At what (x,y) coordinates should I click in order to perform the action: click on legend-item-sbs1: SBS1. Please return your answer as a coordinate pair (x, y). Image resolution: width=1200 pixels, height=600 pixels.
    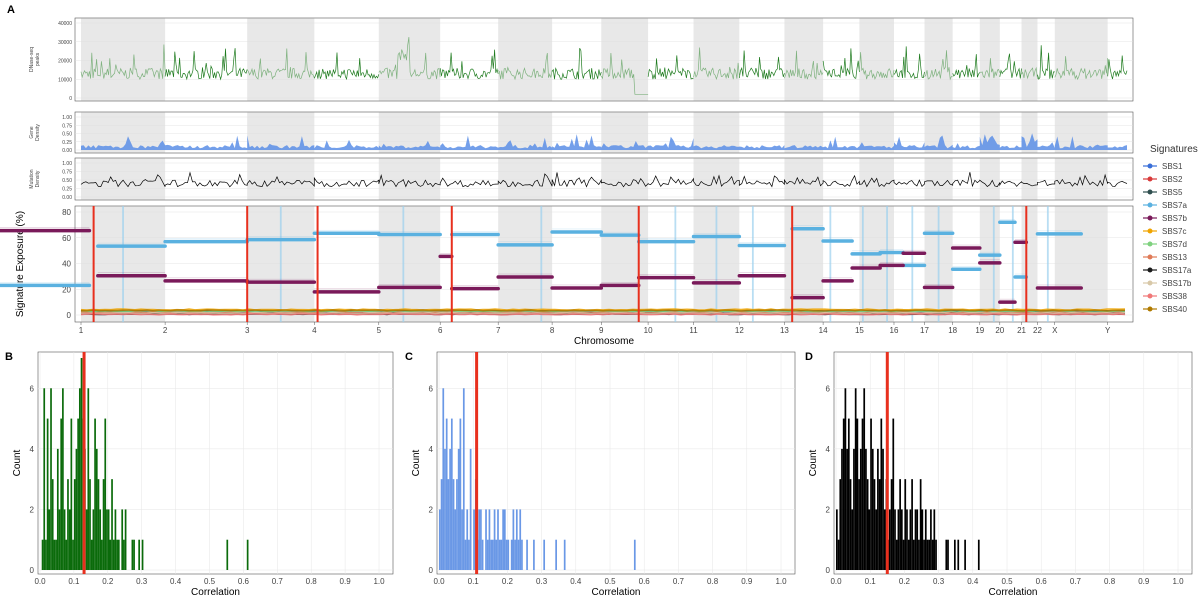
    Looking at the image, I should click on (1172, 166).